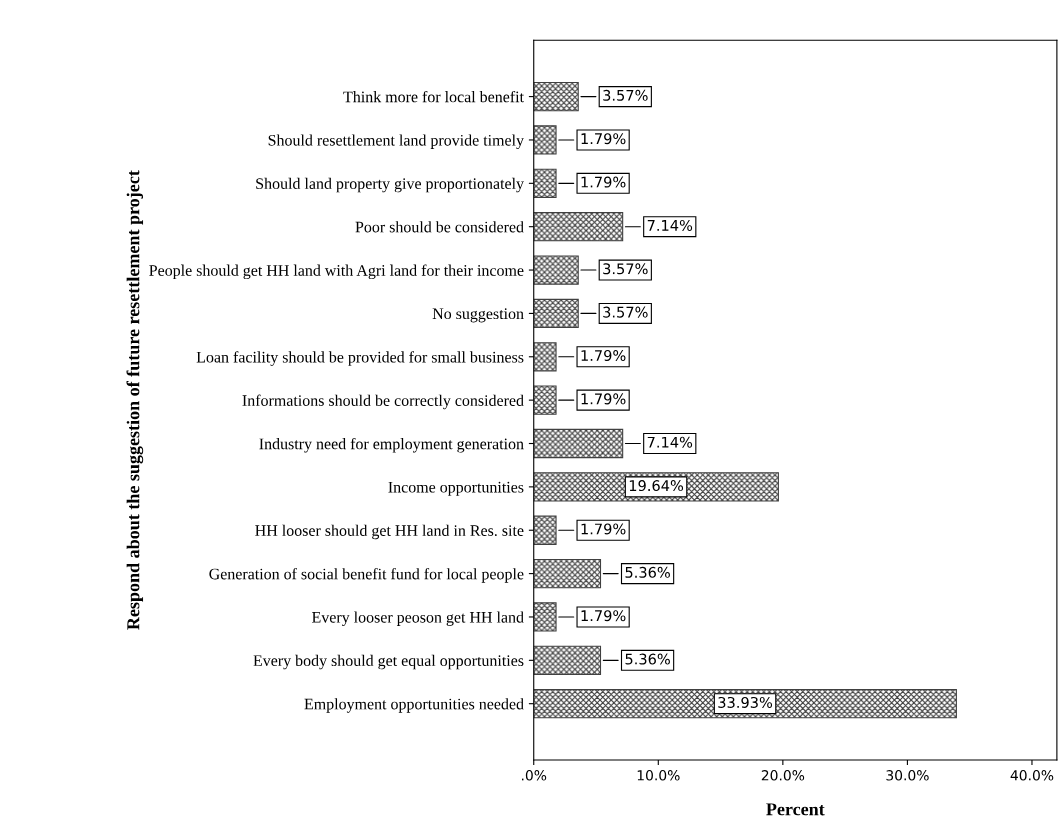 The height and width of the screenshot is (838, 1059). Describe the element at coordinates (456, 488) in the screenshot. I see `y-tick-label: Income opportunities` at that location.